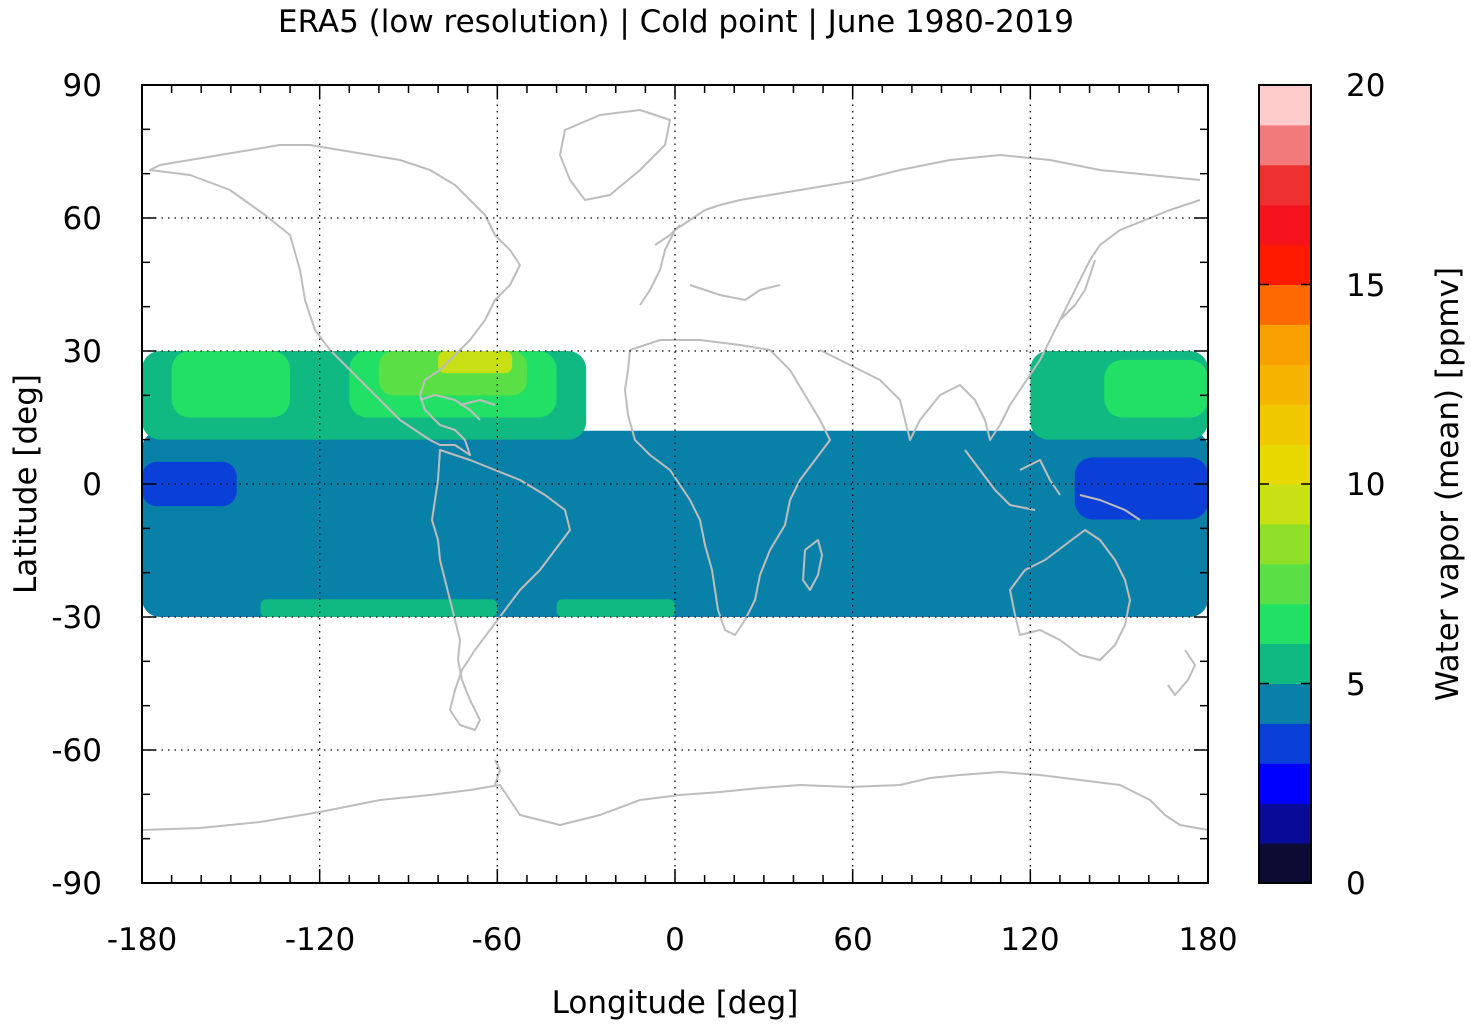 The width and height of the screenshot is (1471, 1029). Describe the element at coordinates (457, 407) in the screenshot. I see `caribbean-coastline` at that location.